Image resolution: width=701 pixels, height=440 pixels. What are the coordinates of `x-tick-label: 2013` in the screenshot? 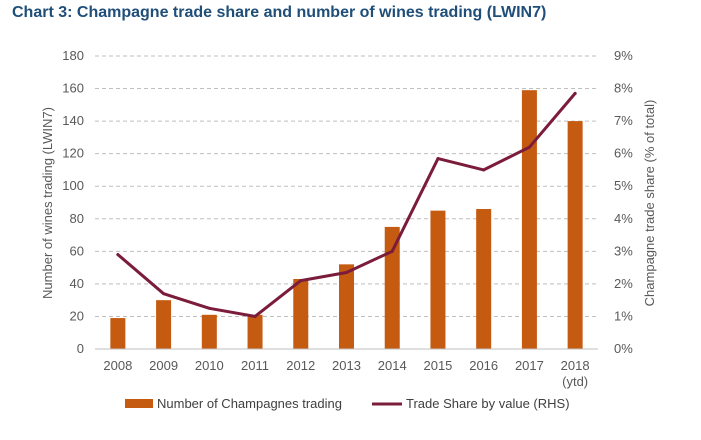 It's located at (346, 365).